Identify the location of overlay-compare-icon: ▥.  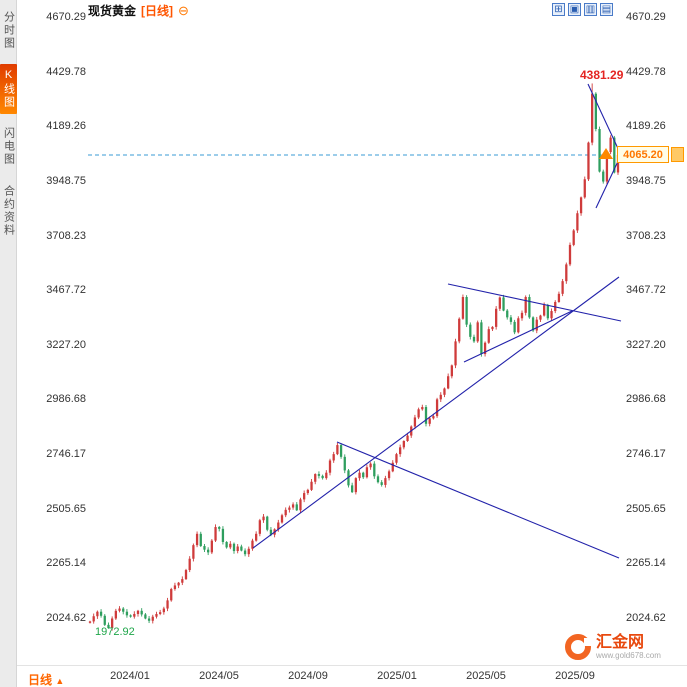
(590, 9).